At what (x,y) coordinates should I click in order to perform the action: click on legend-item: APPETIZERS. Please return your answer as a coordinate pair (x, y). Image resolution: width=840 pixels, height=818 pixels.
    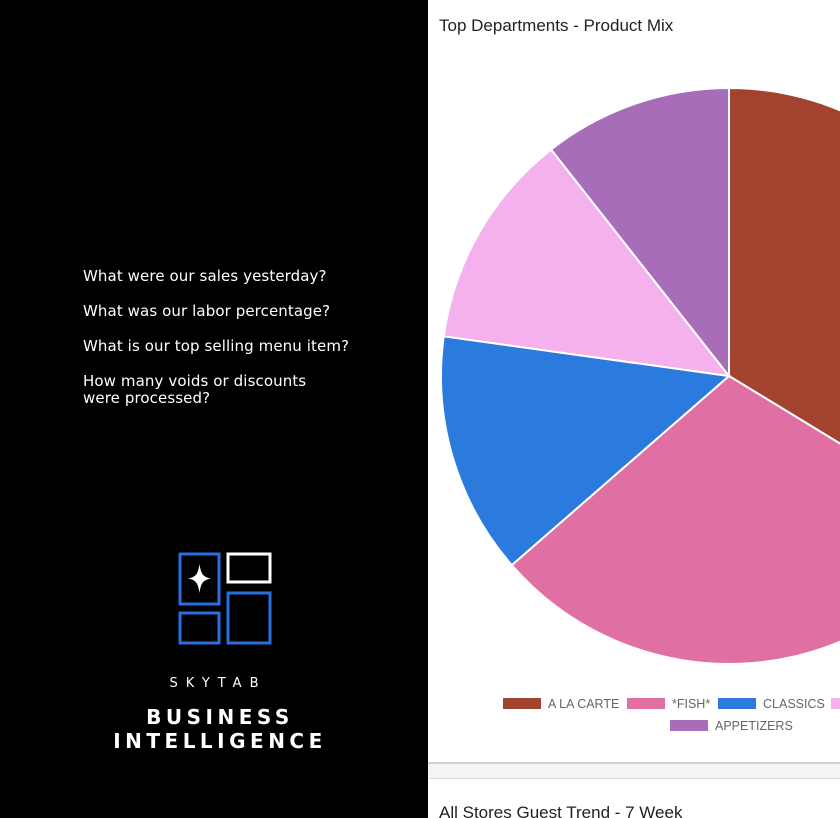
    Looking at the image, I should click on (731, 726).